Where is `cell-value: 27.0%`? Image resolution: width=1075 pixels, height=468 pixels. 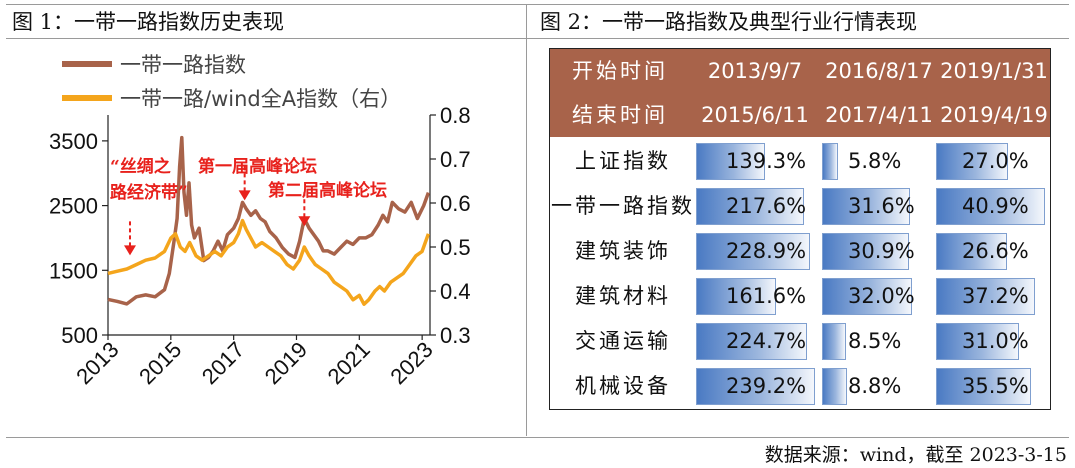
cell-value: 27.0% is located at coordinates (995, 161).